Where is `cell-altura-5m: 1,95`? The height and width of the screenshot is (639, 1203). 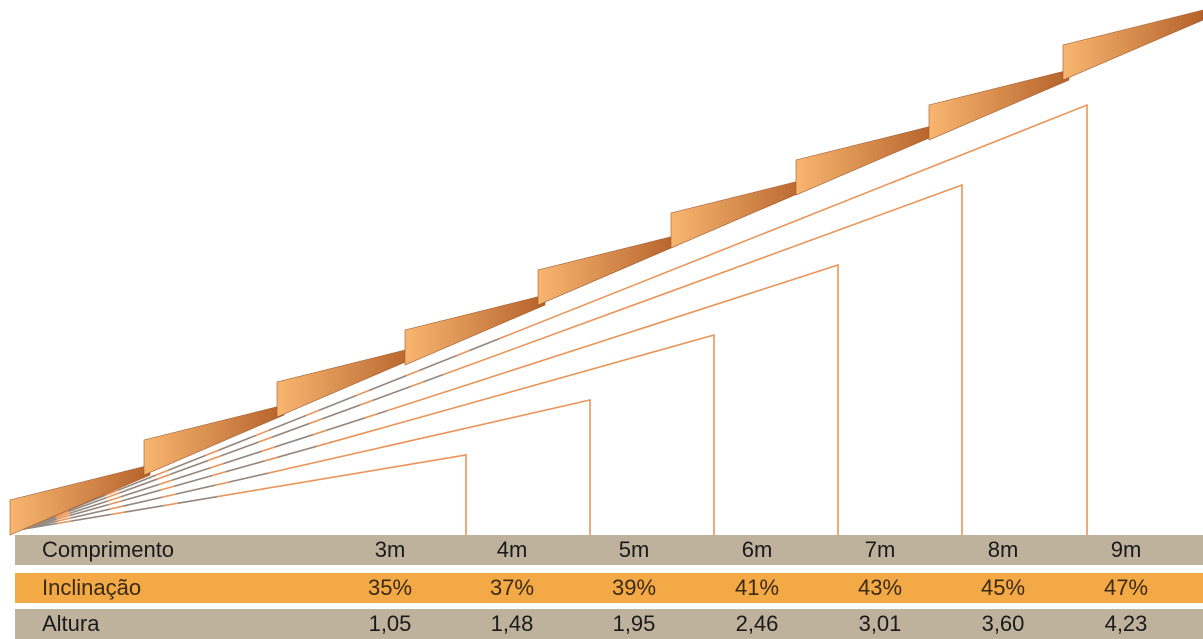
cell-altura-5m: 1,95 is located at coordinates (634, 623).